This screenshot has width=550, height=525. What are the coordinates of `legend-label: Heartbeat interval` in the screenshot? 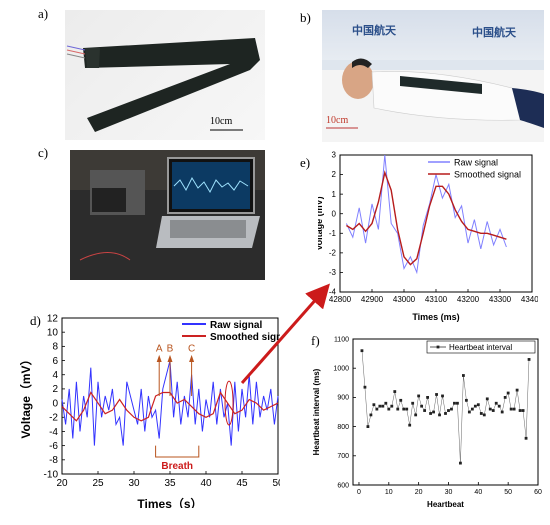 It's located at (480, 347).